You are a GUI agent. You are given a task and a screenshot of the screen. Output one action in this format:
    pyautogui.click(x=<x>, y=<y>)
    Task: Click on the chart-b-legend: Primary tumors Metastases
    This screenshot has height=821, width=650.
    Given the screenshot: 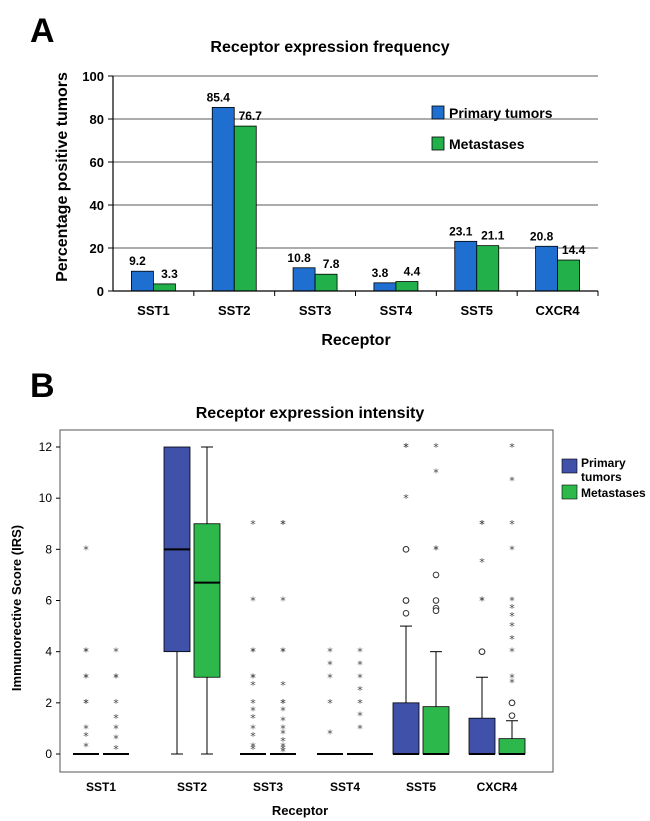 What is the action you would take?
    pyautogui.click(x=603, y=478)
    